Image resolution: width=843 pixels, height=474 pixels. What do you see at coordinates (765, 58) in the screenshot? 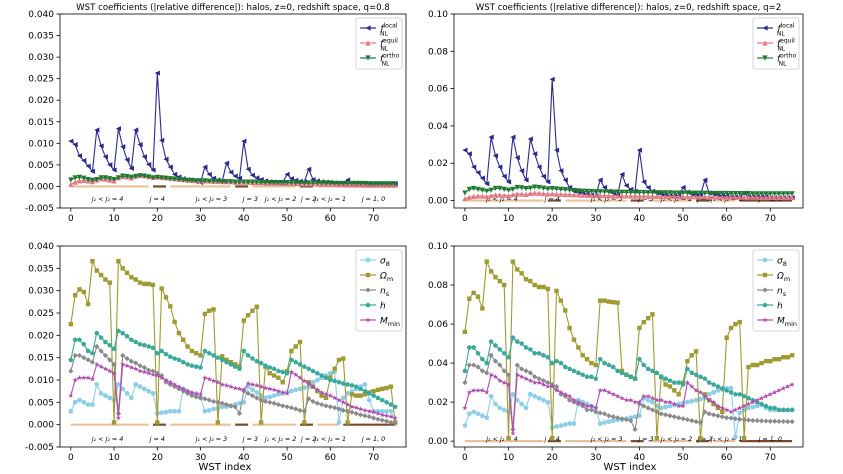
I see `legend-marker` at bounding box center [765, 58].